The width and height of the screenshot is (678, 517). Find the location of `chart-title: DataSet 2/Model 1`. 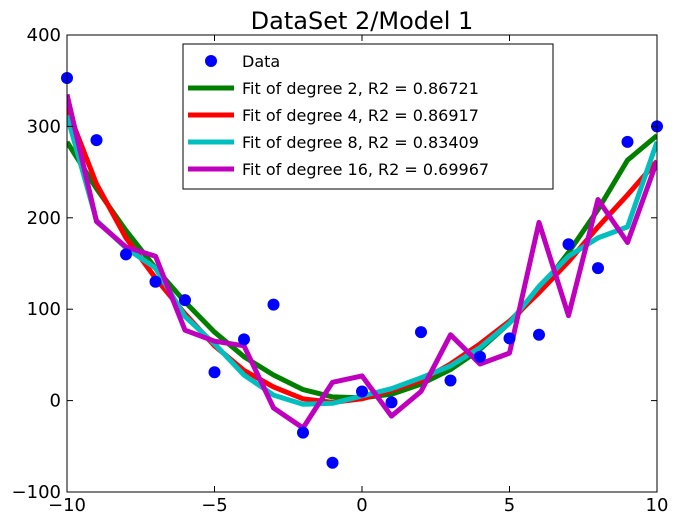

chart-title: DataSet 2/Model 1 is located at coordinates (362, 21).